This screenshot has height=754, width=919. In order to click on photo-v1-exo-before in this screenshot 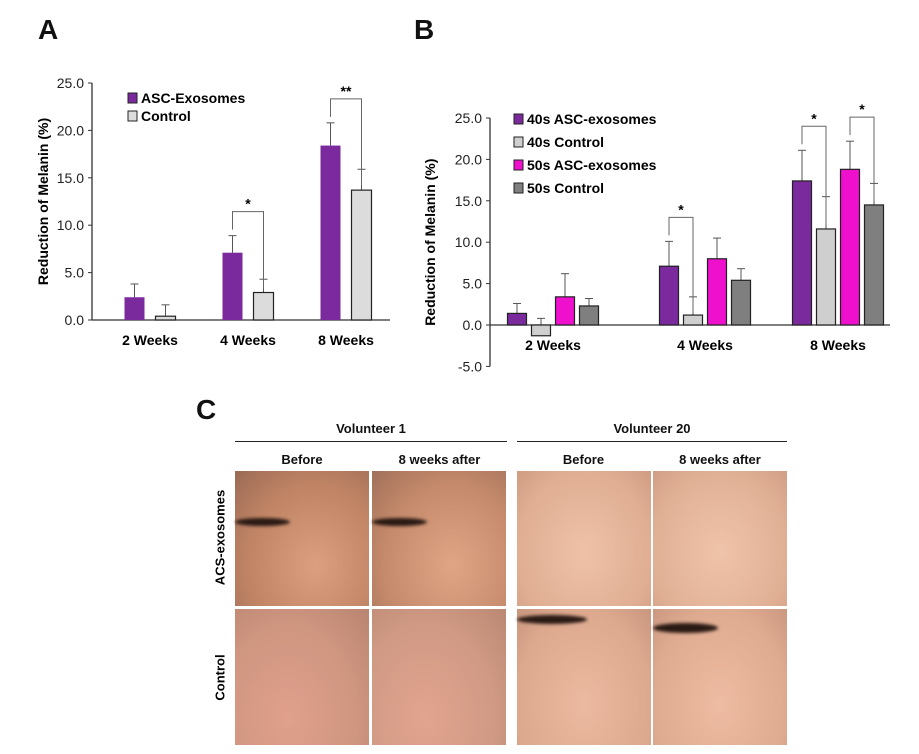, I will do `click(302, 538)`.